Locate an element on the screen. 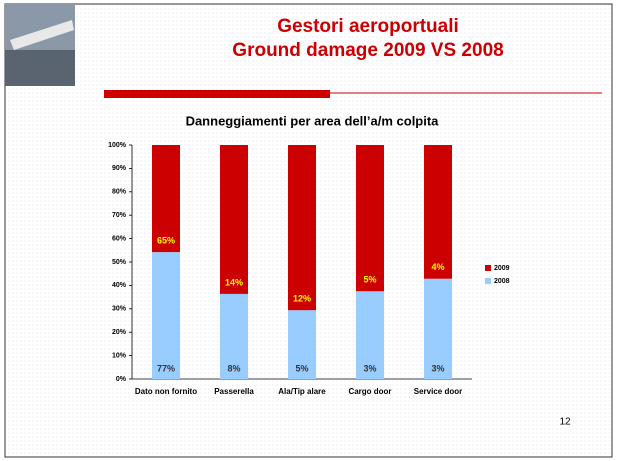 The image size is (619, 461). x-tick-label: Service door is located at coordinates (438, 391).